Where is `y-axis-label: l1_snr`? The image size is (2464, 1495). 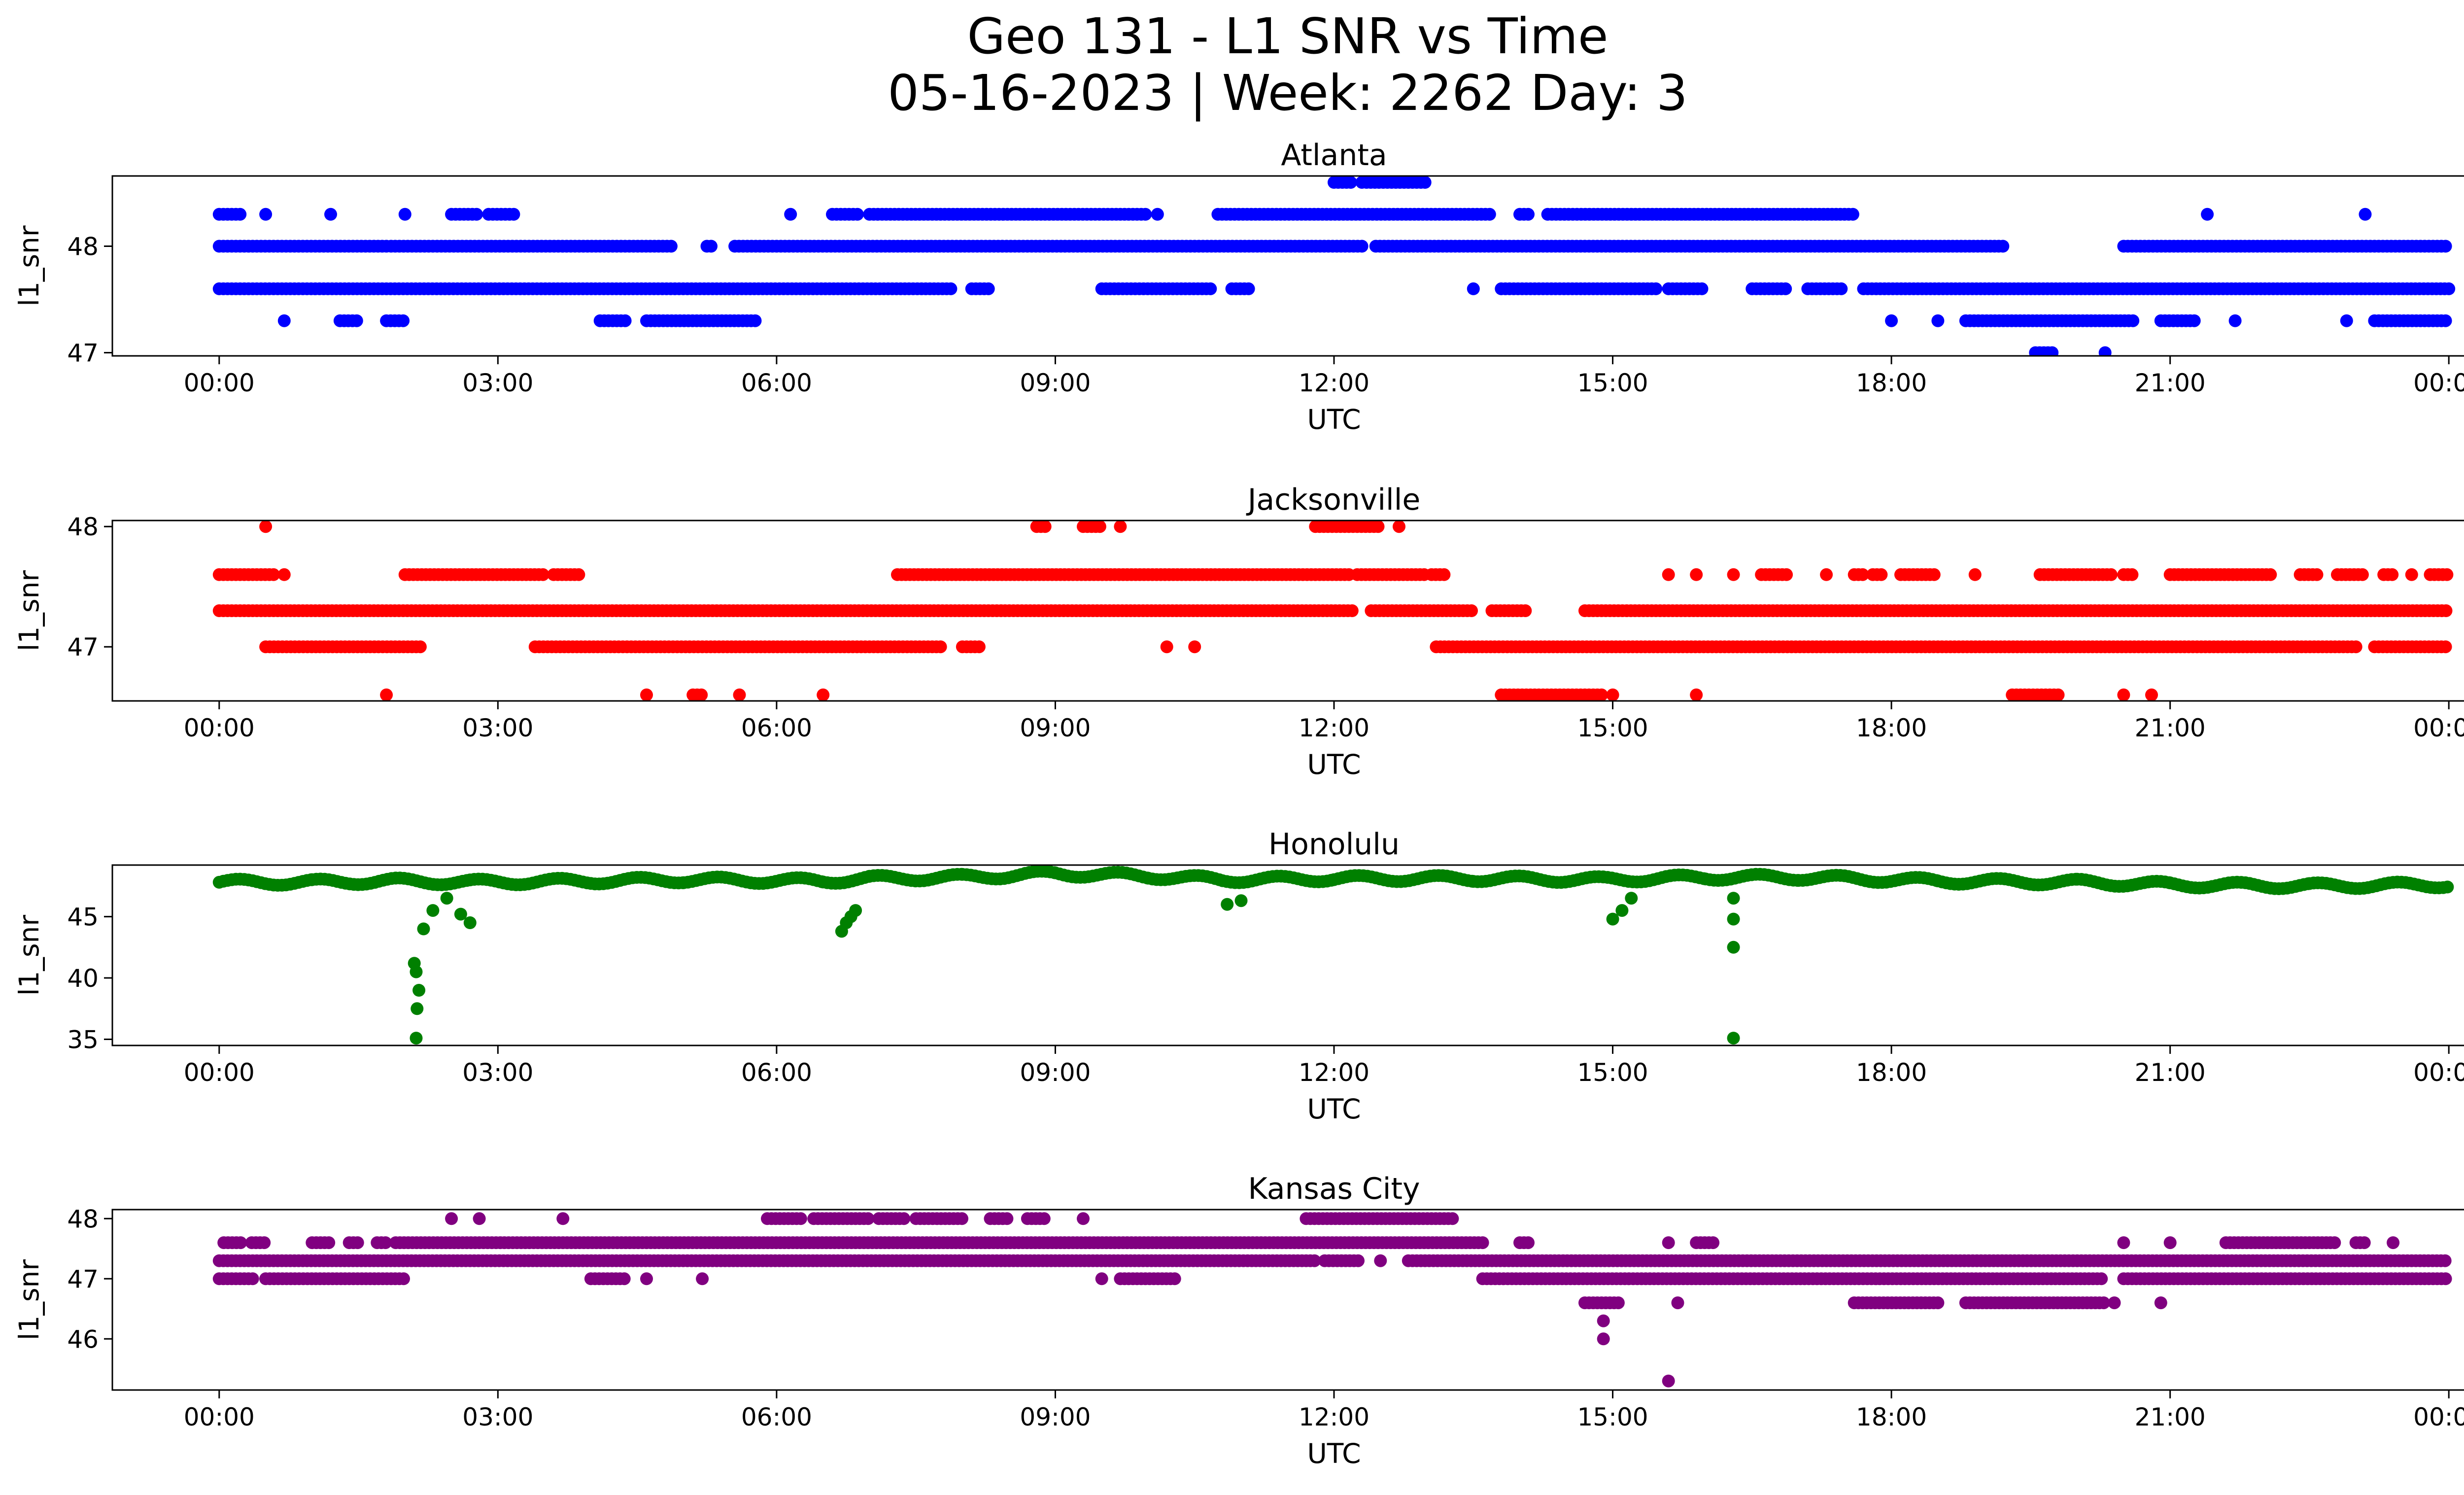 y-axis-label: l1_snr is located at coordinates (29, 955).